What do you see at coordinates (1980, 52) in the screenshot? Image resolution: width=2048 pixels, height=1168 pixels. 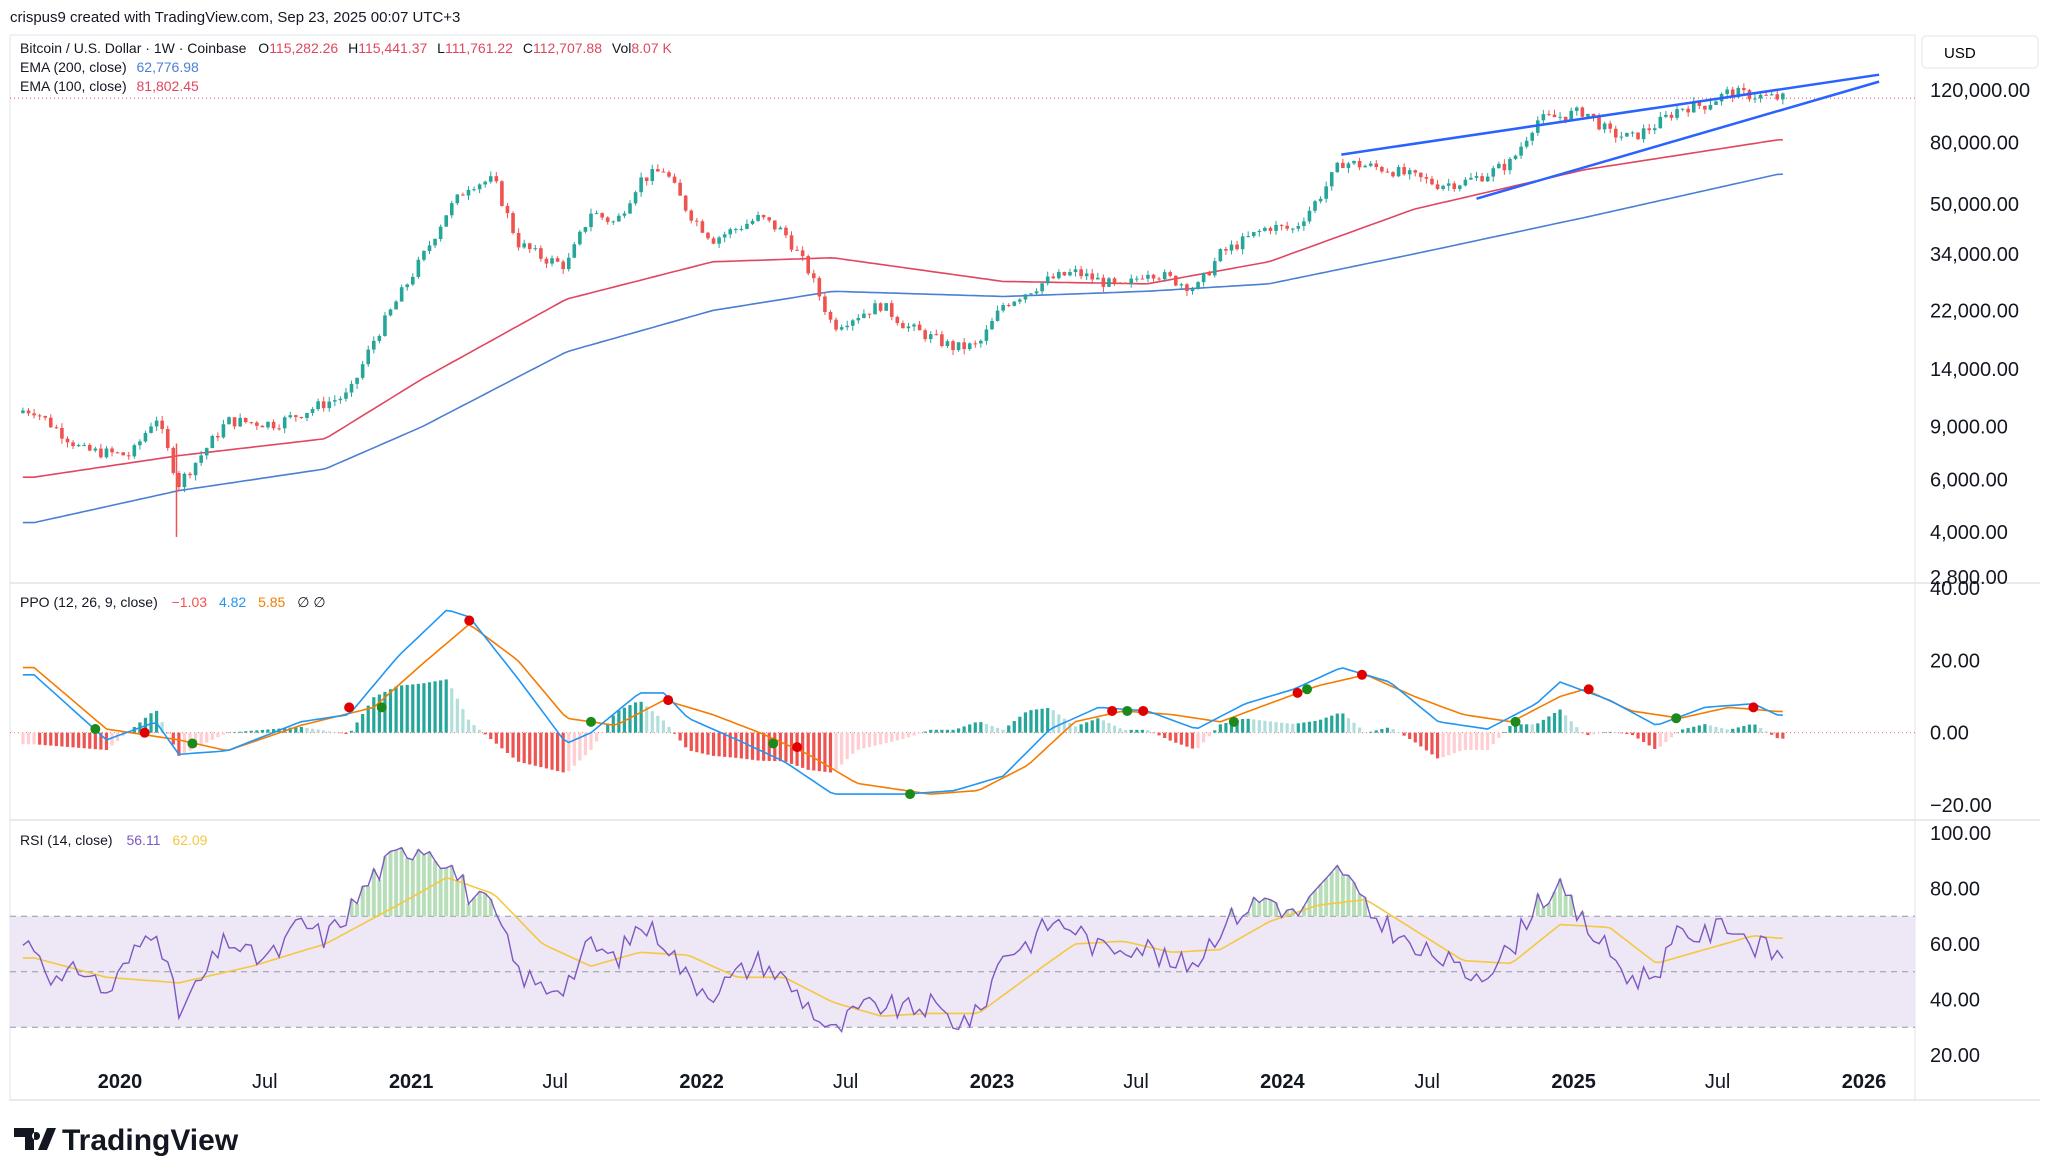 I see `currency-box` at bounding box center [1980, 52].